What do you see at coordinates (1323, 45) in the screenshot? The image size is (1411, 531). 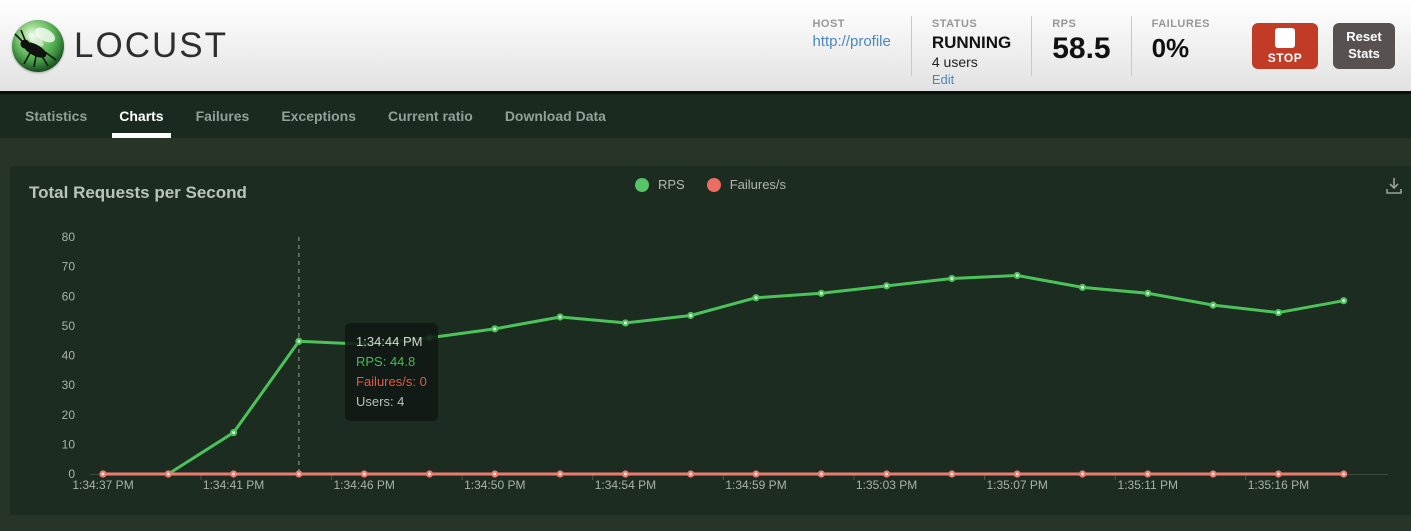 I see `header-buttons: STOP Reset Stats` at bounding box center [1323, 45].